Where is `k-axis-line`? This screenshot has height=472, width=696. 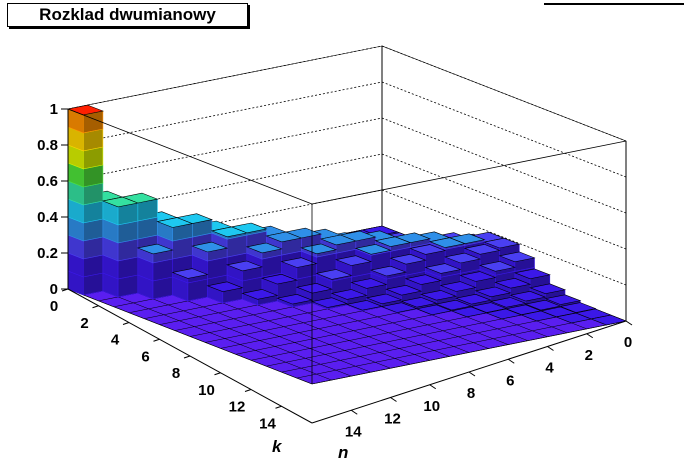 k-axis-line is located at coordinates (190, 356).